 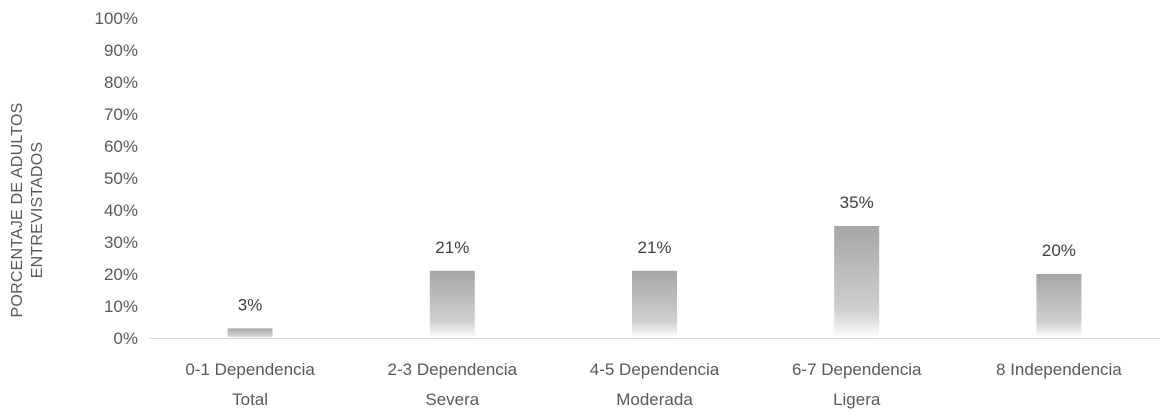 What do you see at coordinates (655, 369) in the screenshot?
I see `x-tick-label-line: 4-5 Dependencia` at bounding box center [655, 369].